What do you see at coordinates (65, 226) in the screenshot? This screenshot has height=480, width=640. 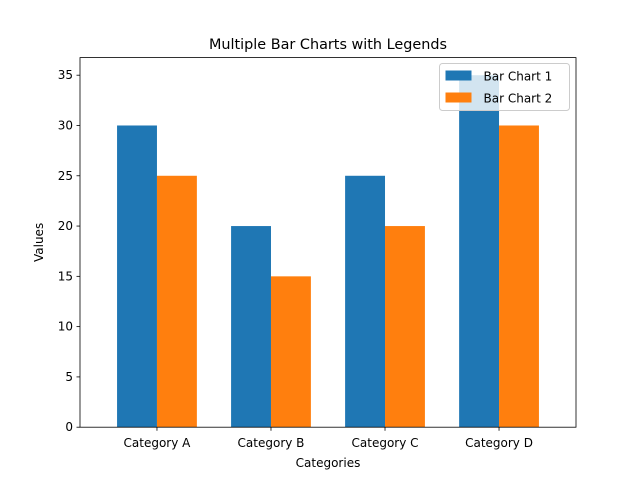 I see `y-tick-label: 20` at bounding box center [65, 226].